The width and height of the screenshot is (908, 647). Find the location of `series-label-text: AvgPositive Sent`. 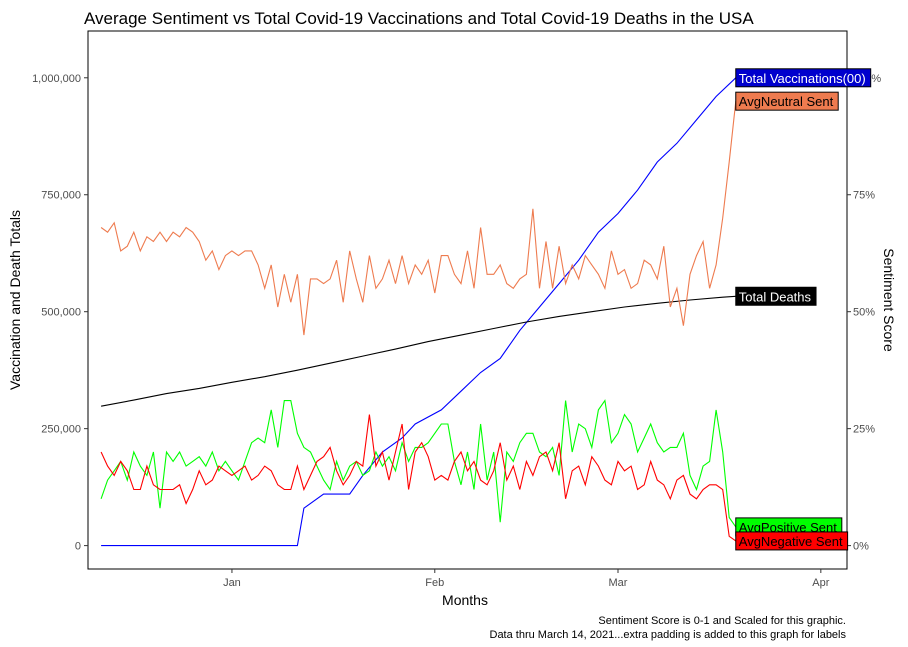

series-label-text: AvgPositive Sent is located at coordinates (788, 527).